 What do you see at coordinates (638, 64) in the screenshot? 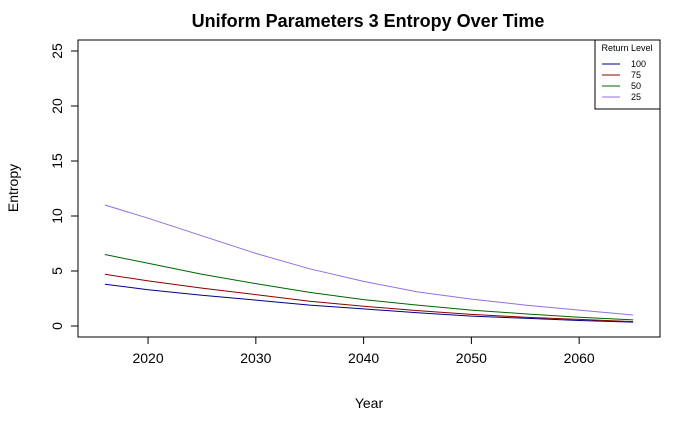
I see `legend-label-100: 100` at bounding box center [638, 64].